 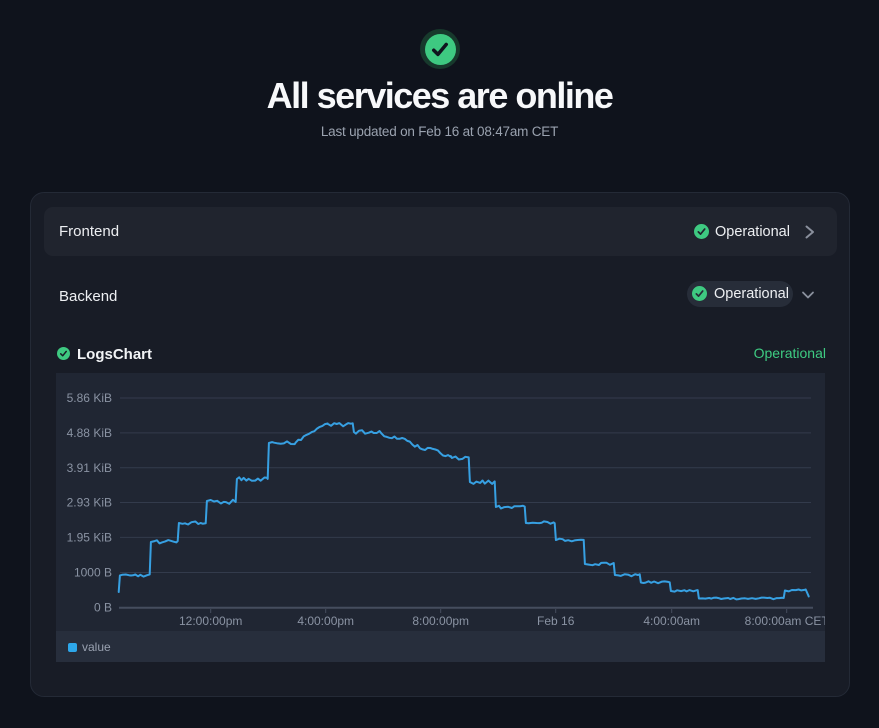 I want to click on svg-text: 5.86 KiB, so click(x=89, y=398).